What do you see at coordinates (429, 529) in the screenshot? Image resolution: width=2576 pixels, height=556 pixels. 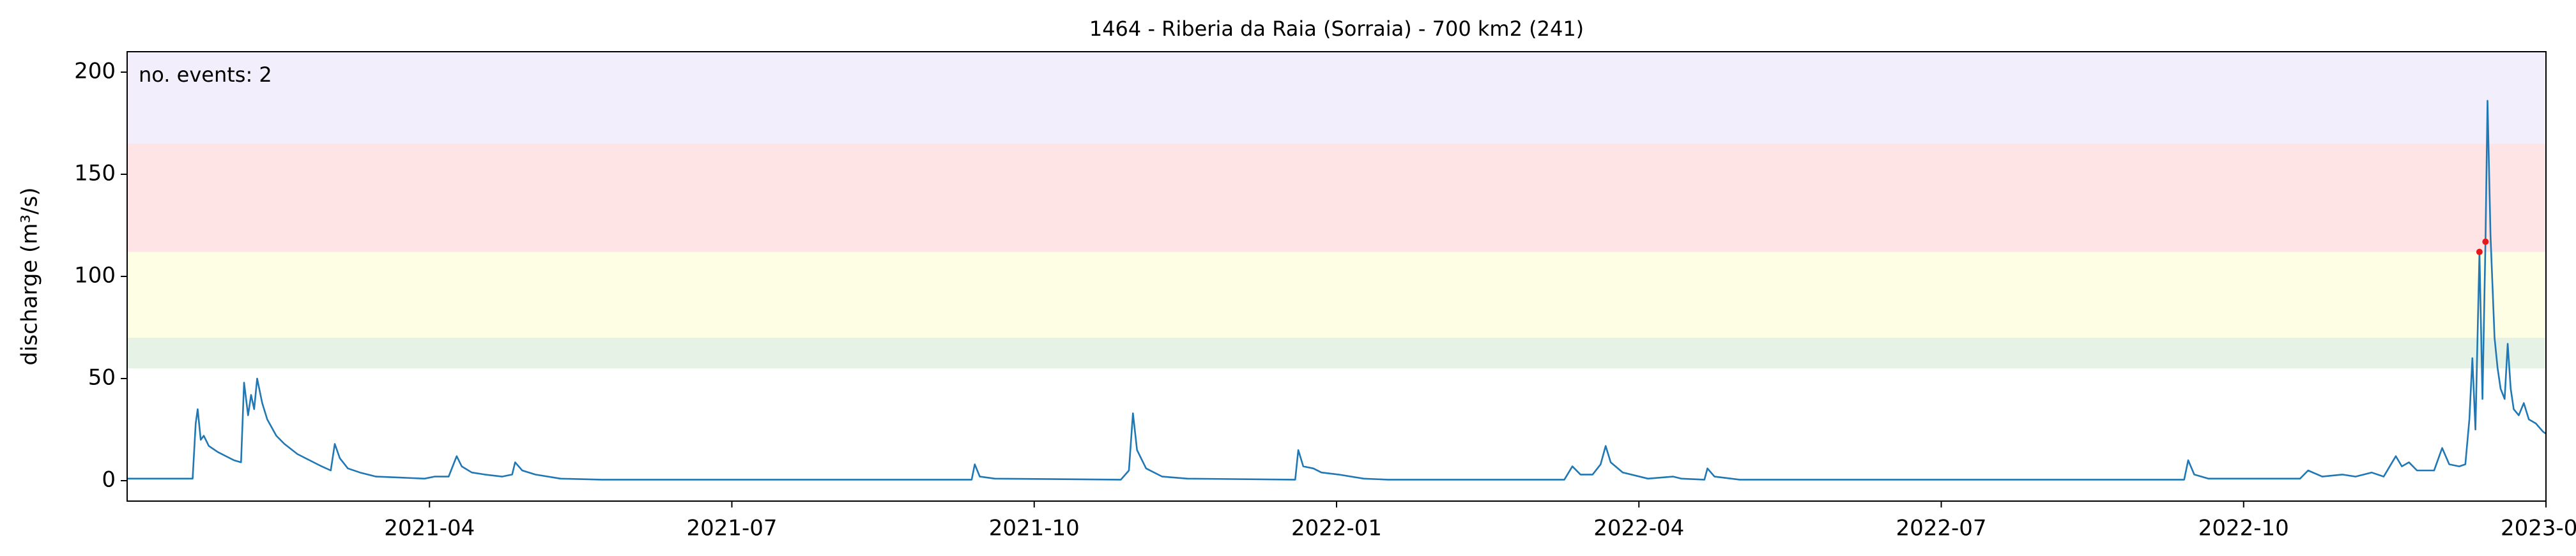 I see `x-tick-label: 2021-04` at bounding box center [429, 529].